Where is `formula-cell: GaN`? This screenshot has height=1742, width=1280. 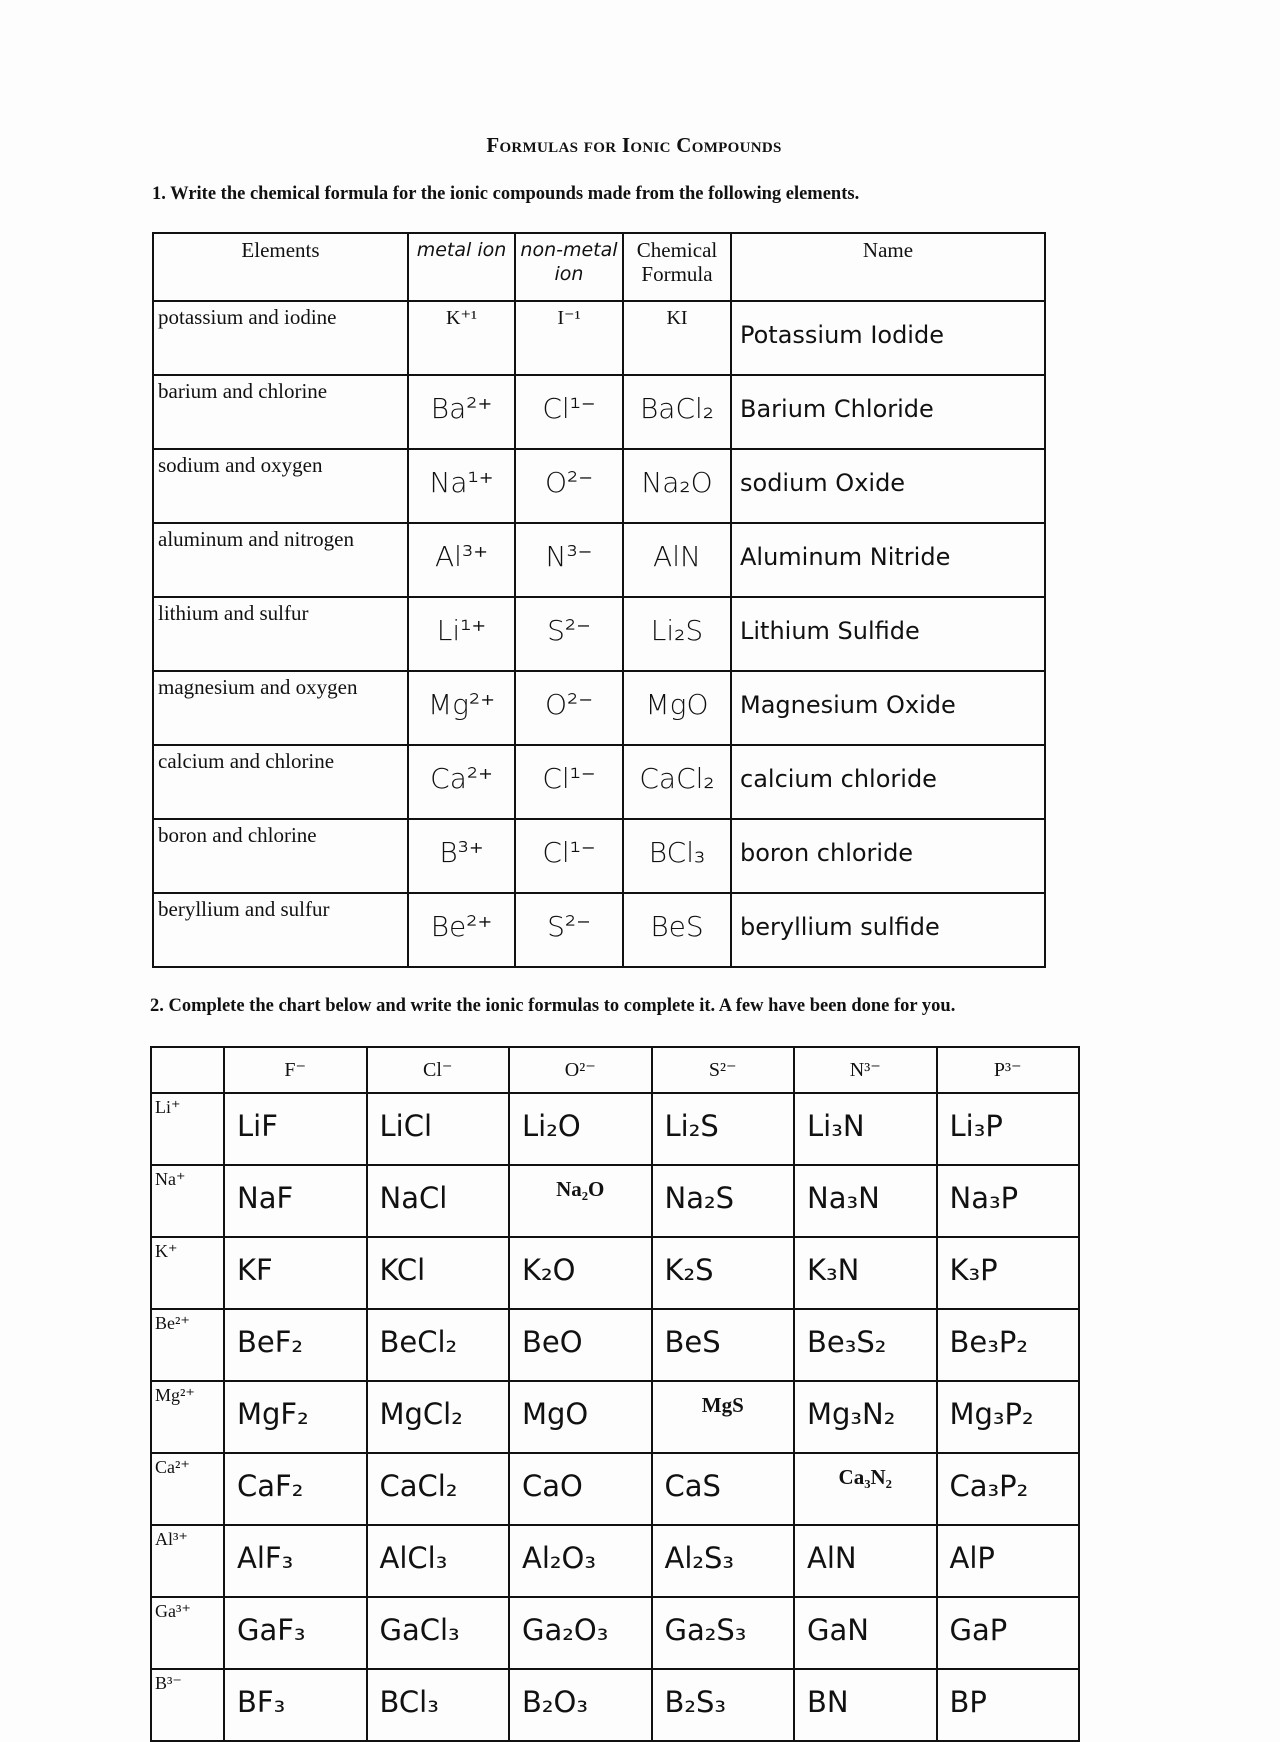
formula-cell: GaN is located at coordinates (865, 1633).